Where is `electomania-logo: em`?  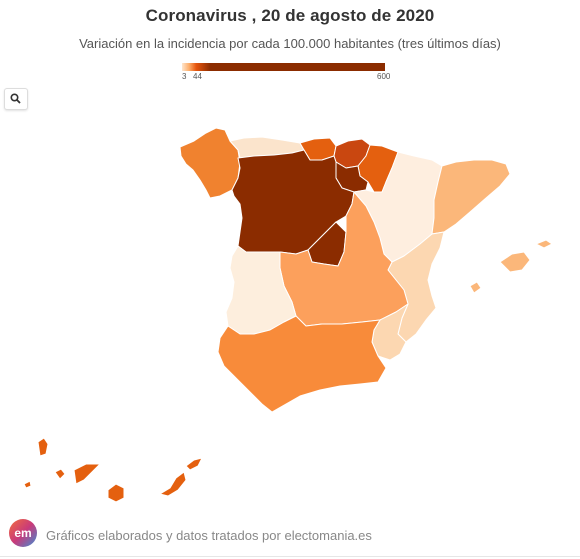 electomania-logo: em is located at coordinates (23, 533).